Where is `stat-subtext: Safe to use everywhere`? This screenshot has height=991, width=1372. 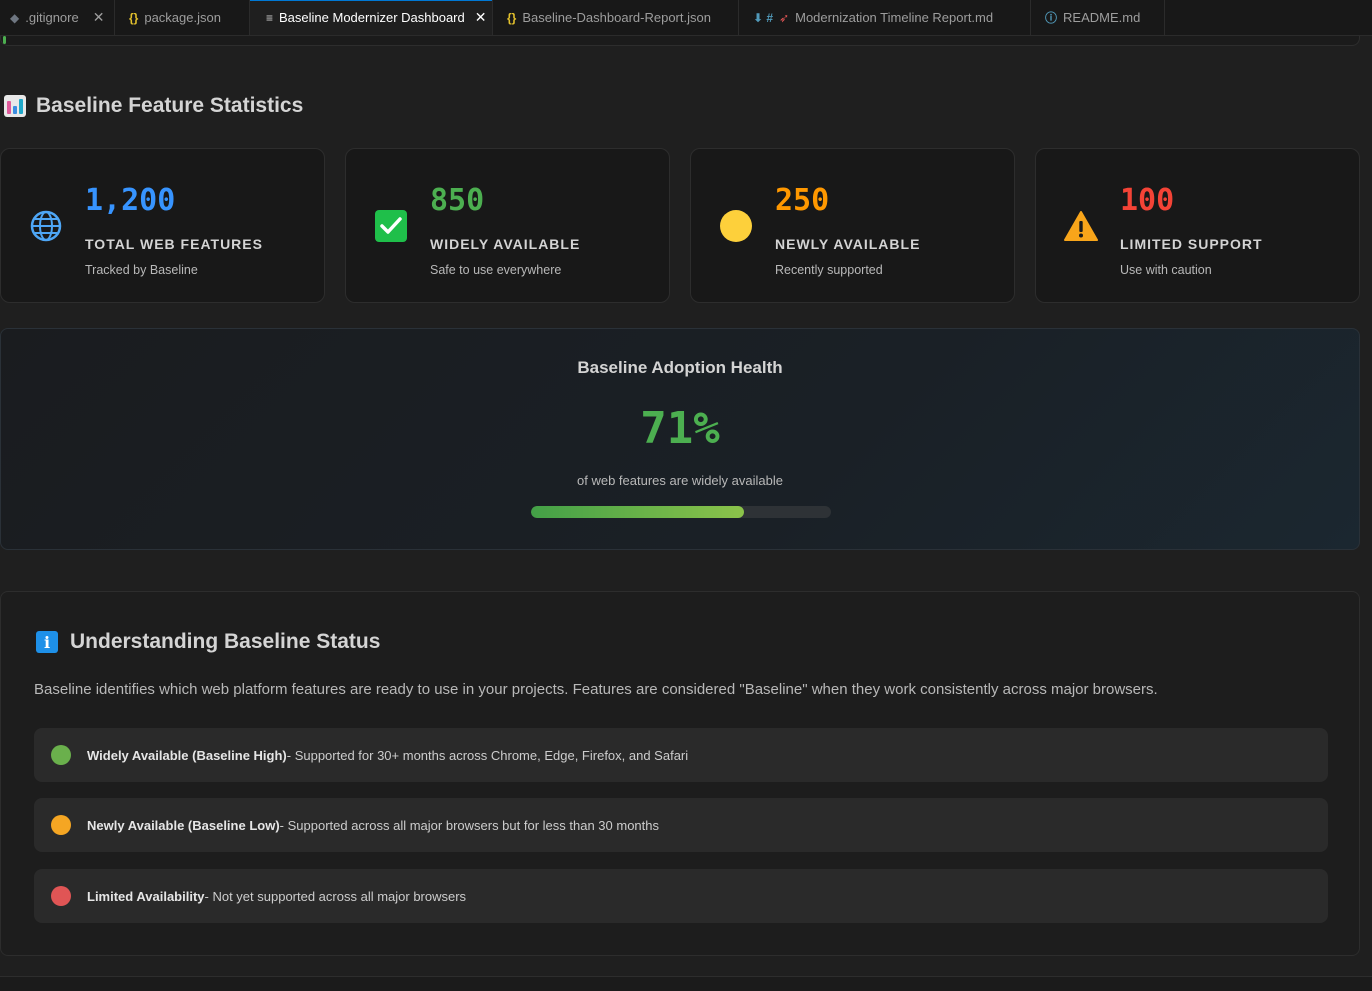
stat-subtext: Safe to use everywhere is located at coordinates (496, 270).